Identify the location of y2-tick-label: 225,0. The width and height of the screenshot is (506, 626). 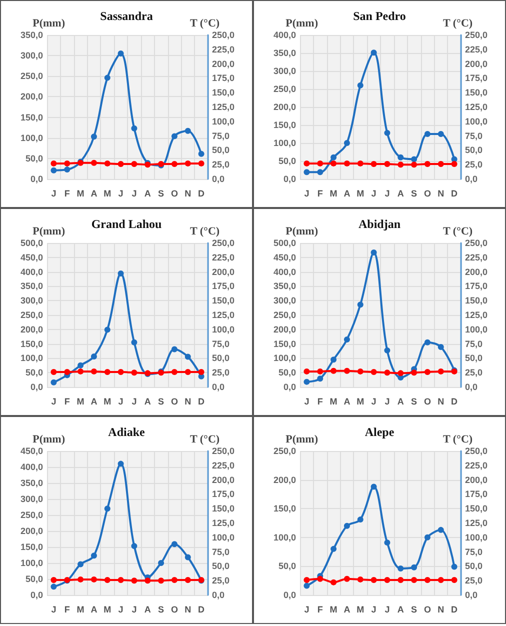
(223, 49).